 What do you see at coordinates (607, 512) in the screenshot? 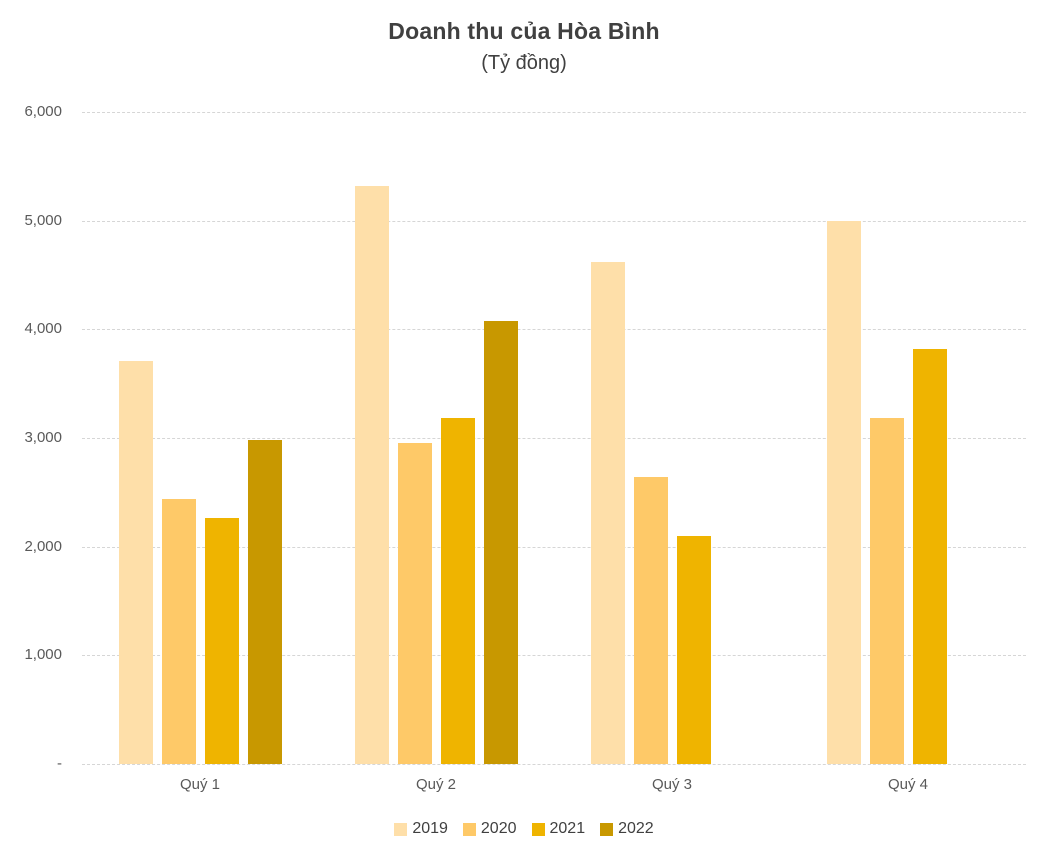
I see `bar-2019-quý-3` at bounding box center [607, 512].